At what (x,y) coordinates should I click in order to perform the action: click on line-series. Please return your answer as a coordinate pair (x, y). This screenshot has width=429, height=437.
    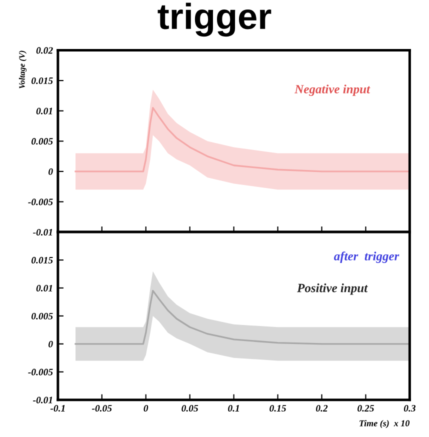
    Looking at the image, I should click on (242, 139).